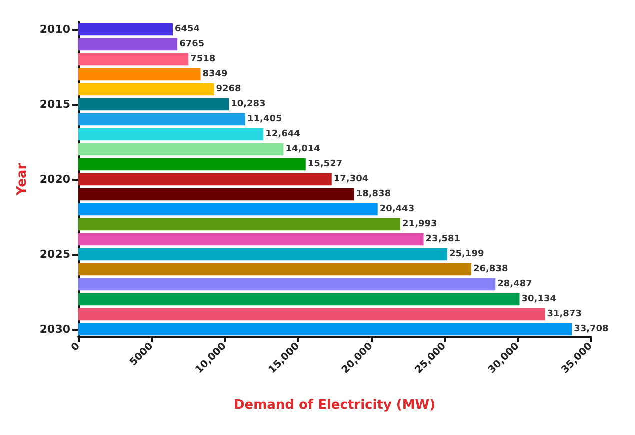 The height and width of the screenshot is (435, 635). I want to click on data-label: 15,527, so click(325, 165).